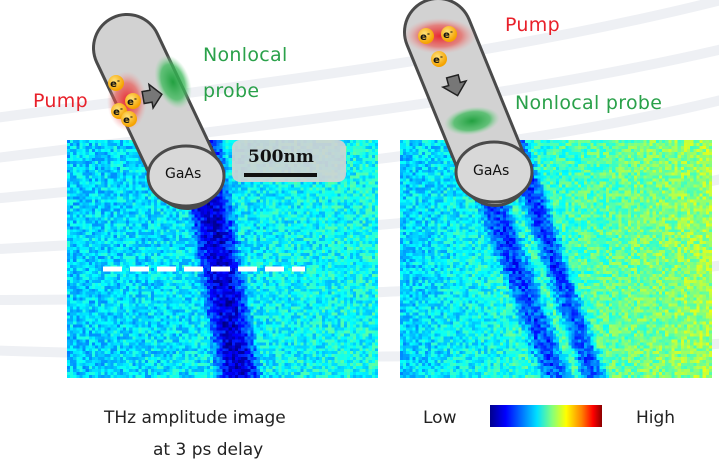 This screenshot has height=469, width=719. Describe the element at coordinates (440, 418) in the screenshot. I see `colorbar-low-label: Low` at that location.